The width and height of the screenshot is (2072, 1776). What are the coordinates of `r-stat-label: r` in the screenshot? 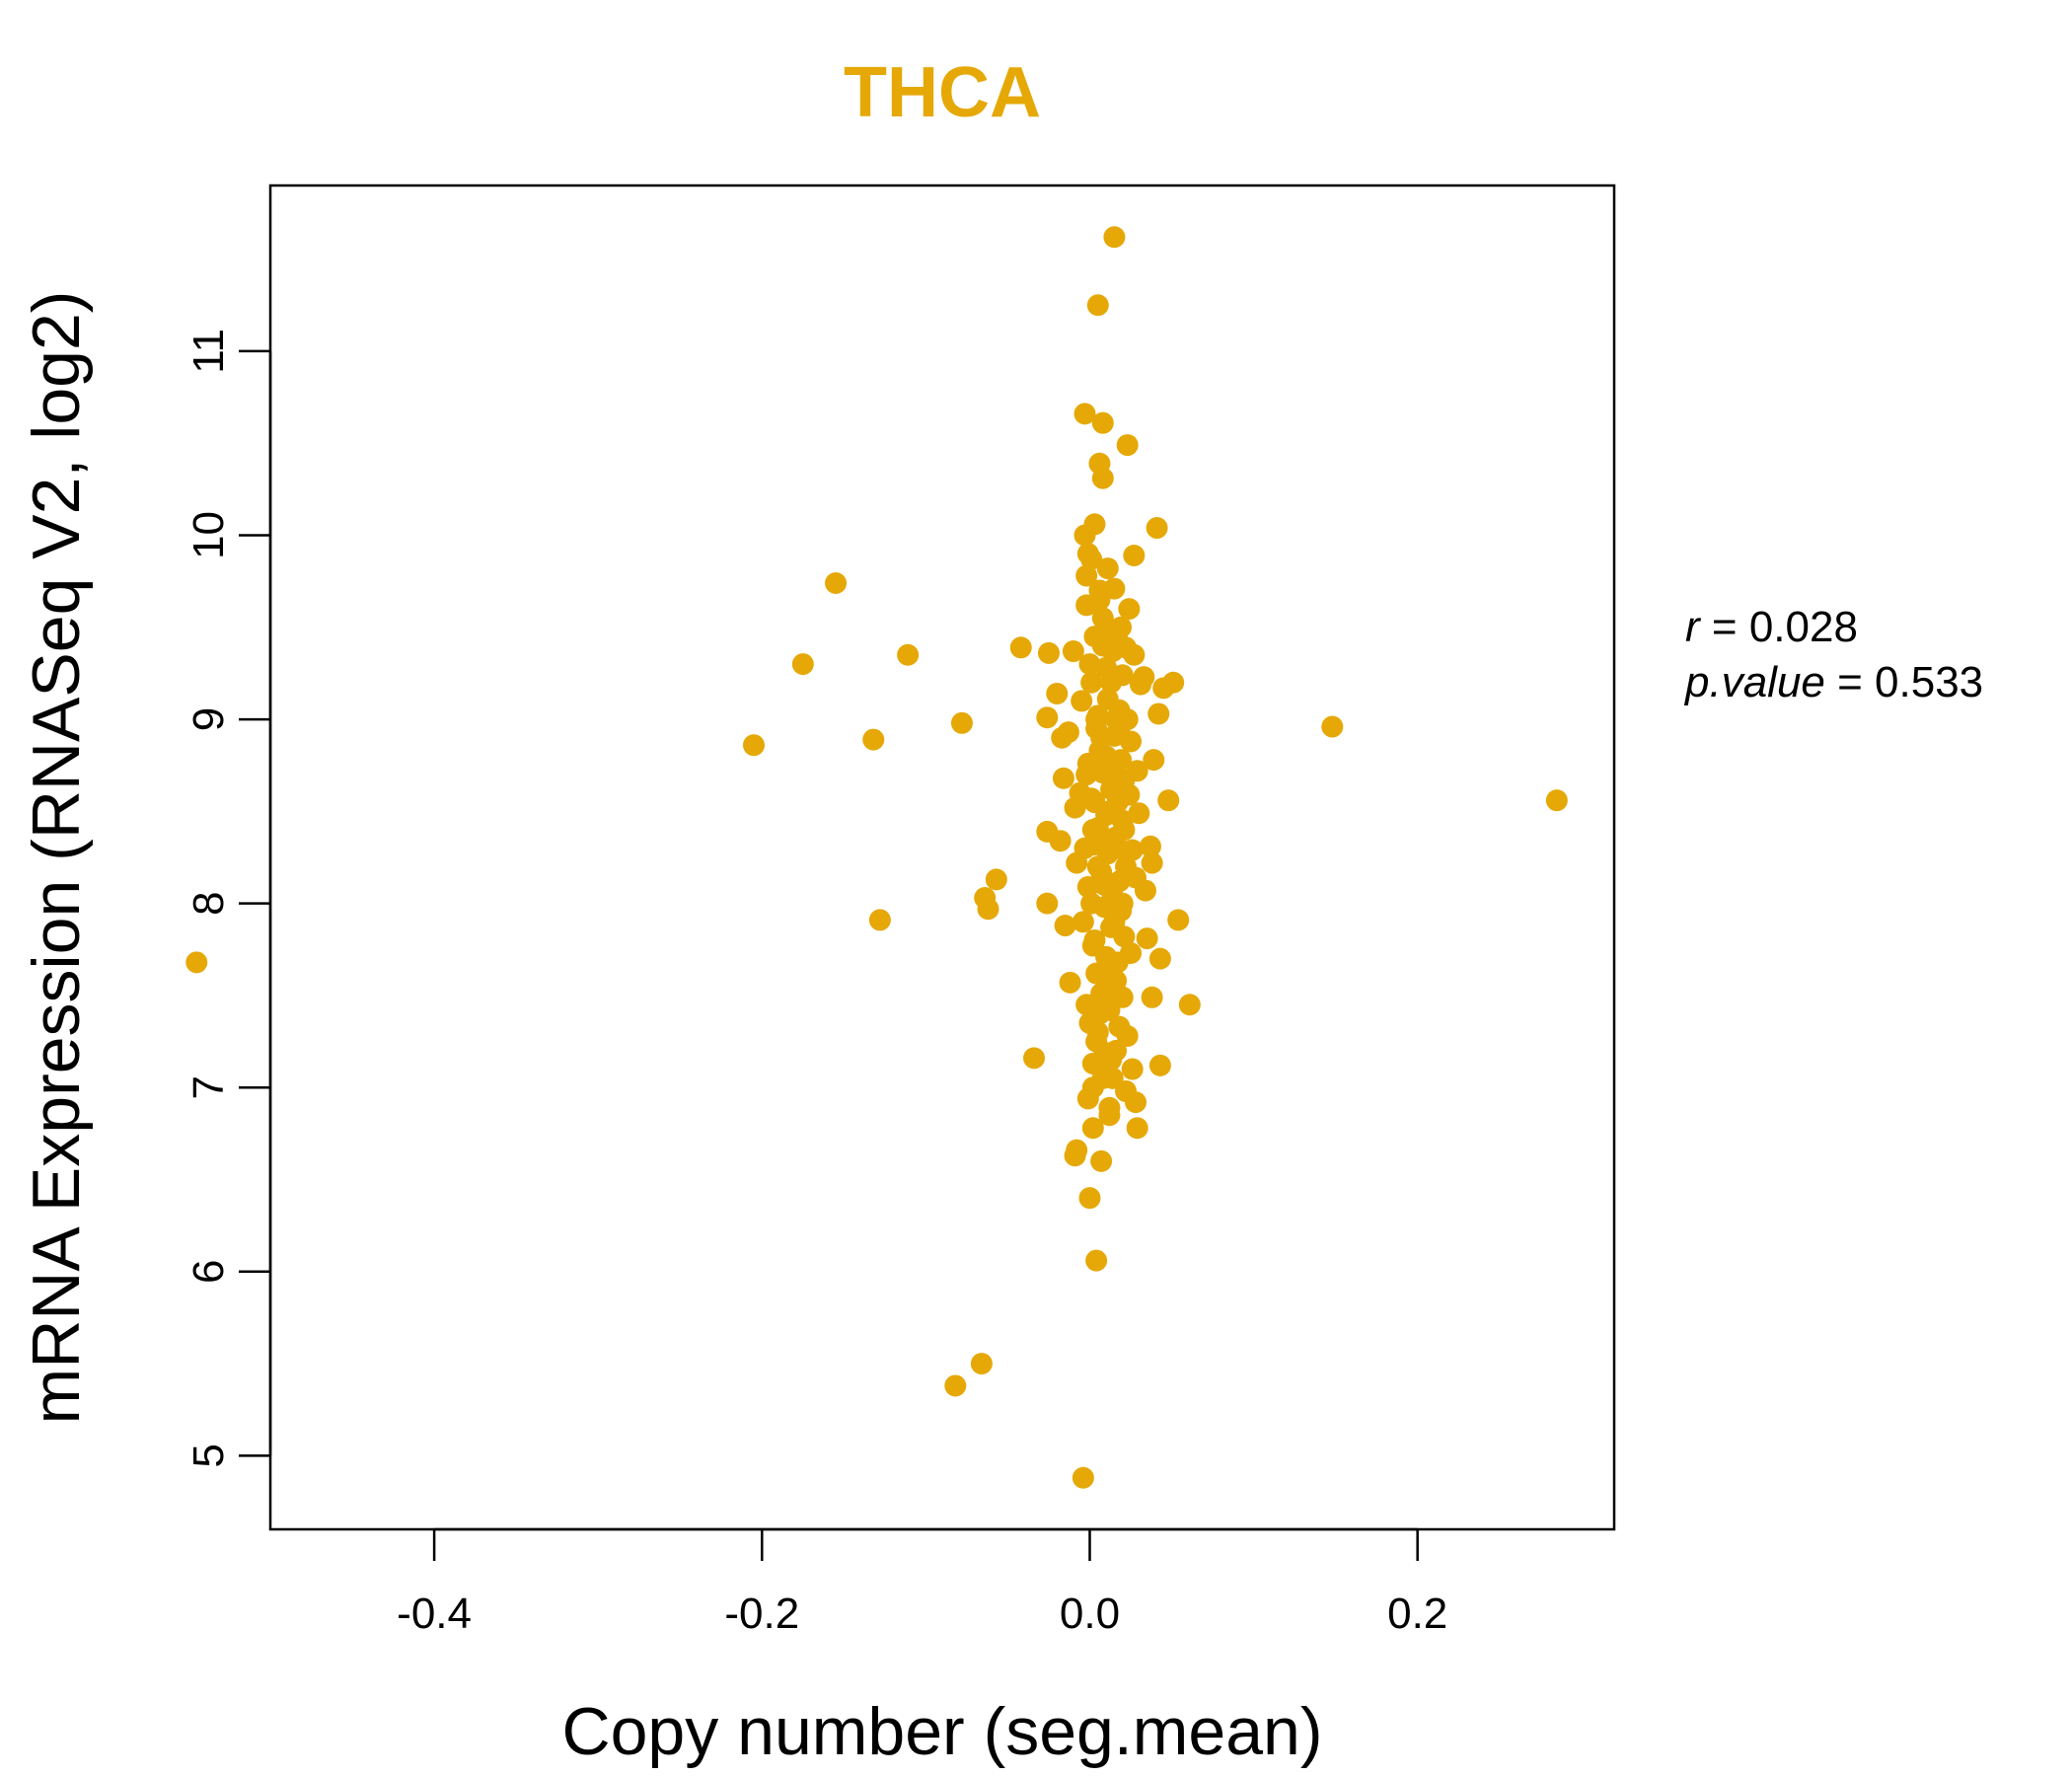 It's located at (1694, 627).